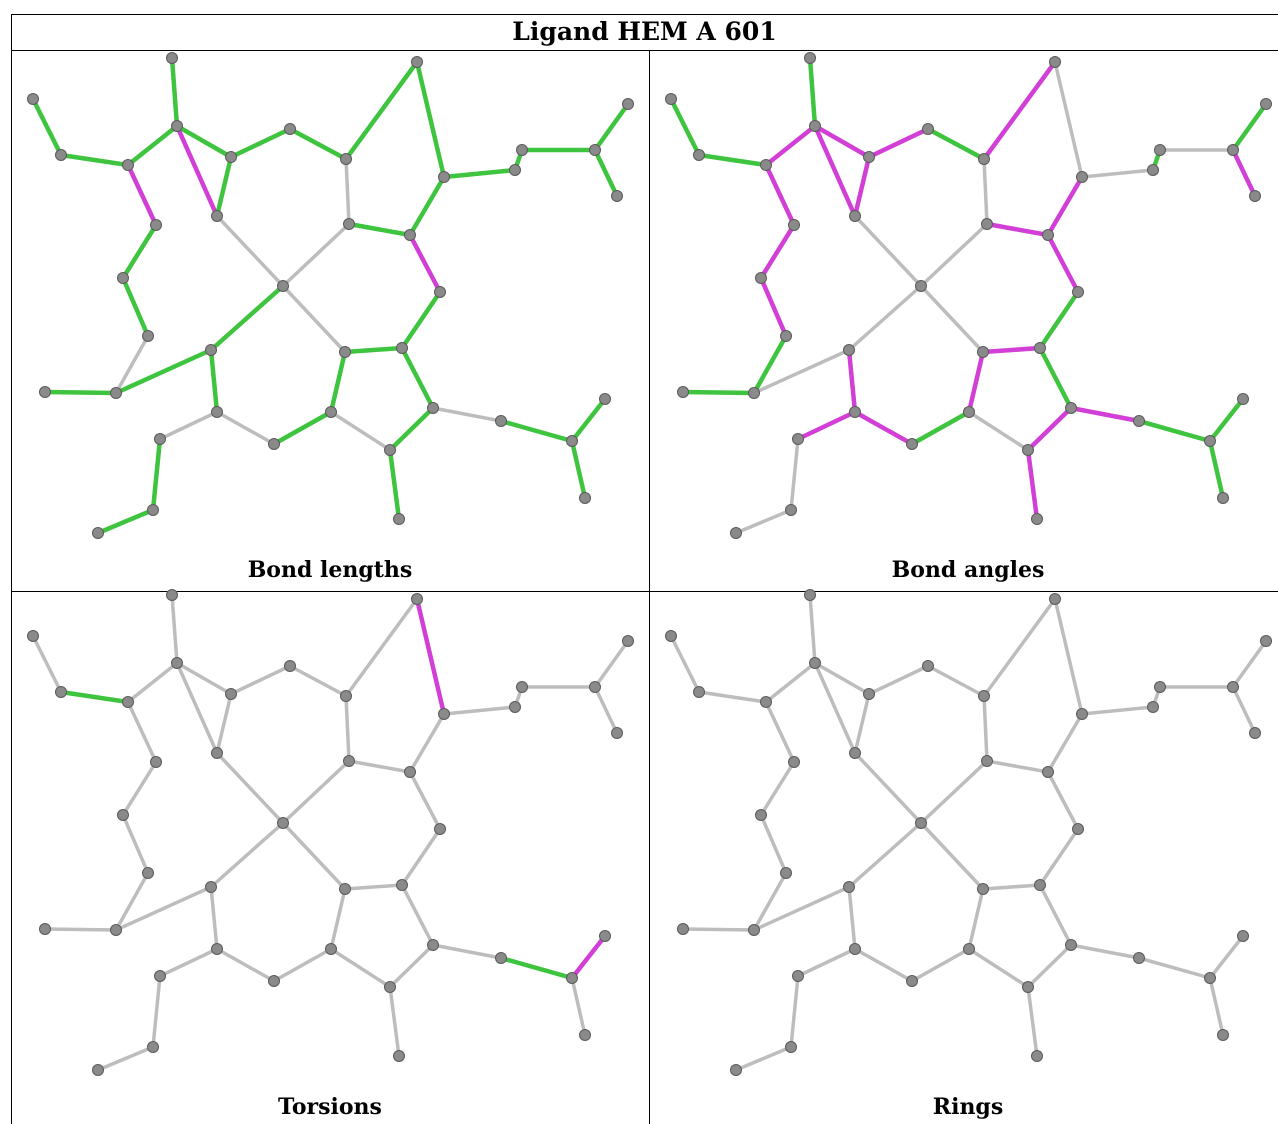  What do you see at coordinates (649, 587) in the screenshot?
I see `grid-line-center` at bounding box center [649, 587].